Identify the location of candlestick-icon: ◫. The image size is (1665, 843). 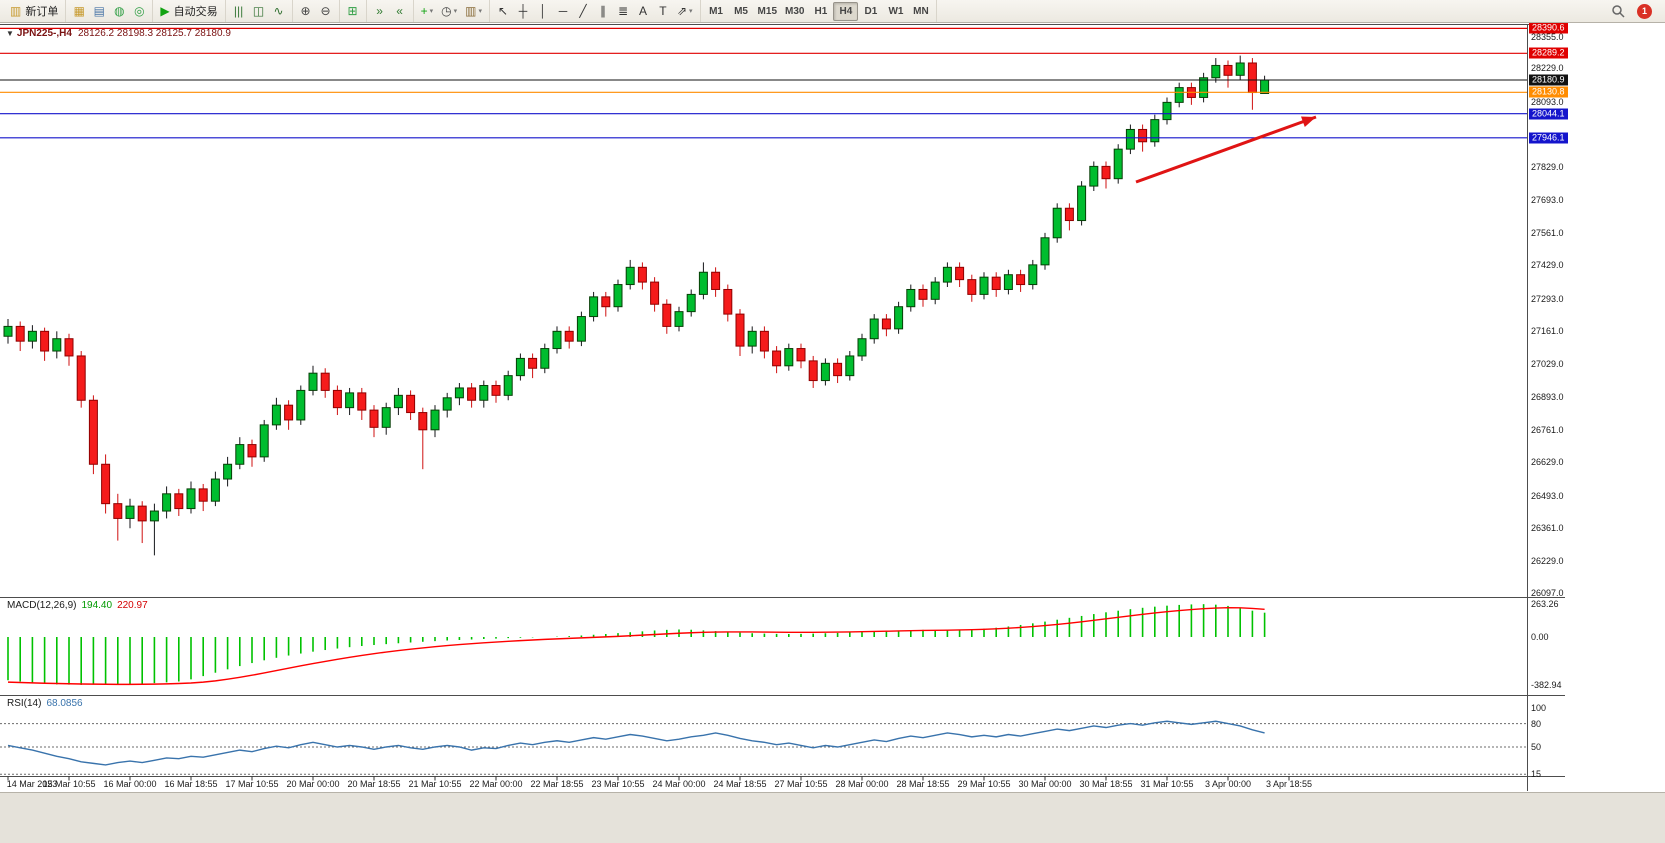
(258, 11).